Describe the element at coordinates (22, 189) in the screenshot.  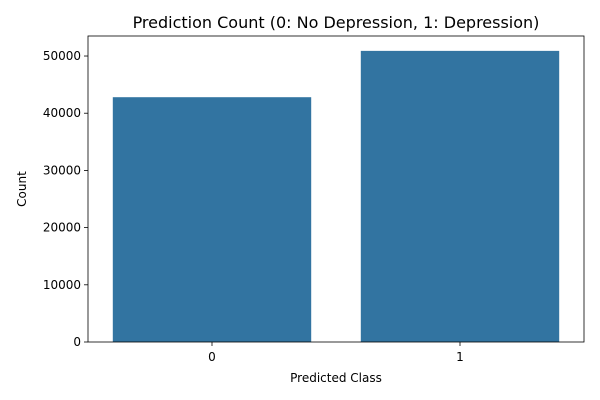
I see `y-axis-label: Count` at that location.